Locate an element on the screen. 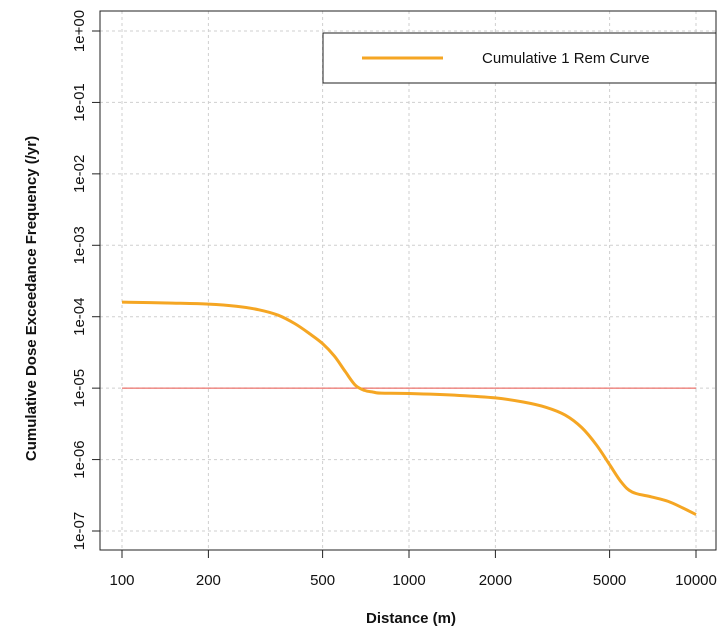 Image resolution: width=723 pixels, height=630 pixels. legend: Cumulative 1 Rem Curve is located at coordinates (519, 58).